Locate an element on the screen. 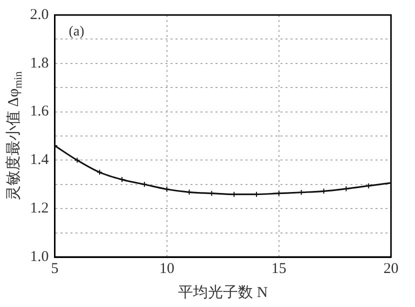 This screenshot has height=307, width=415. y-tick-label: 2.0 is located at coordinates (39, 14).